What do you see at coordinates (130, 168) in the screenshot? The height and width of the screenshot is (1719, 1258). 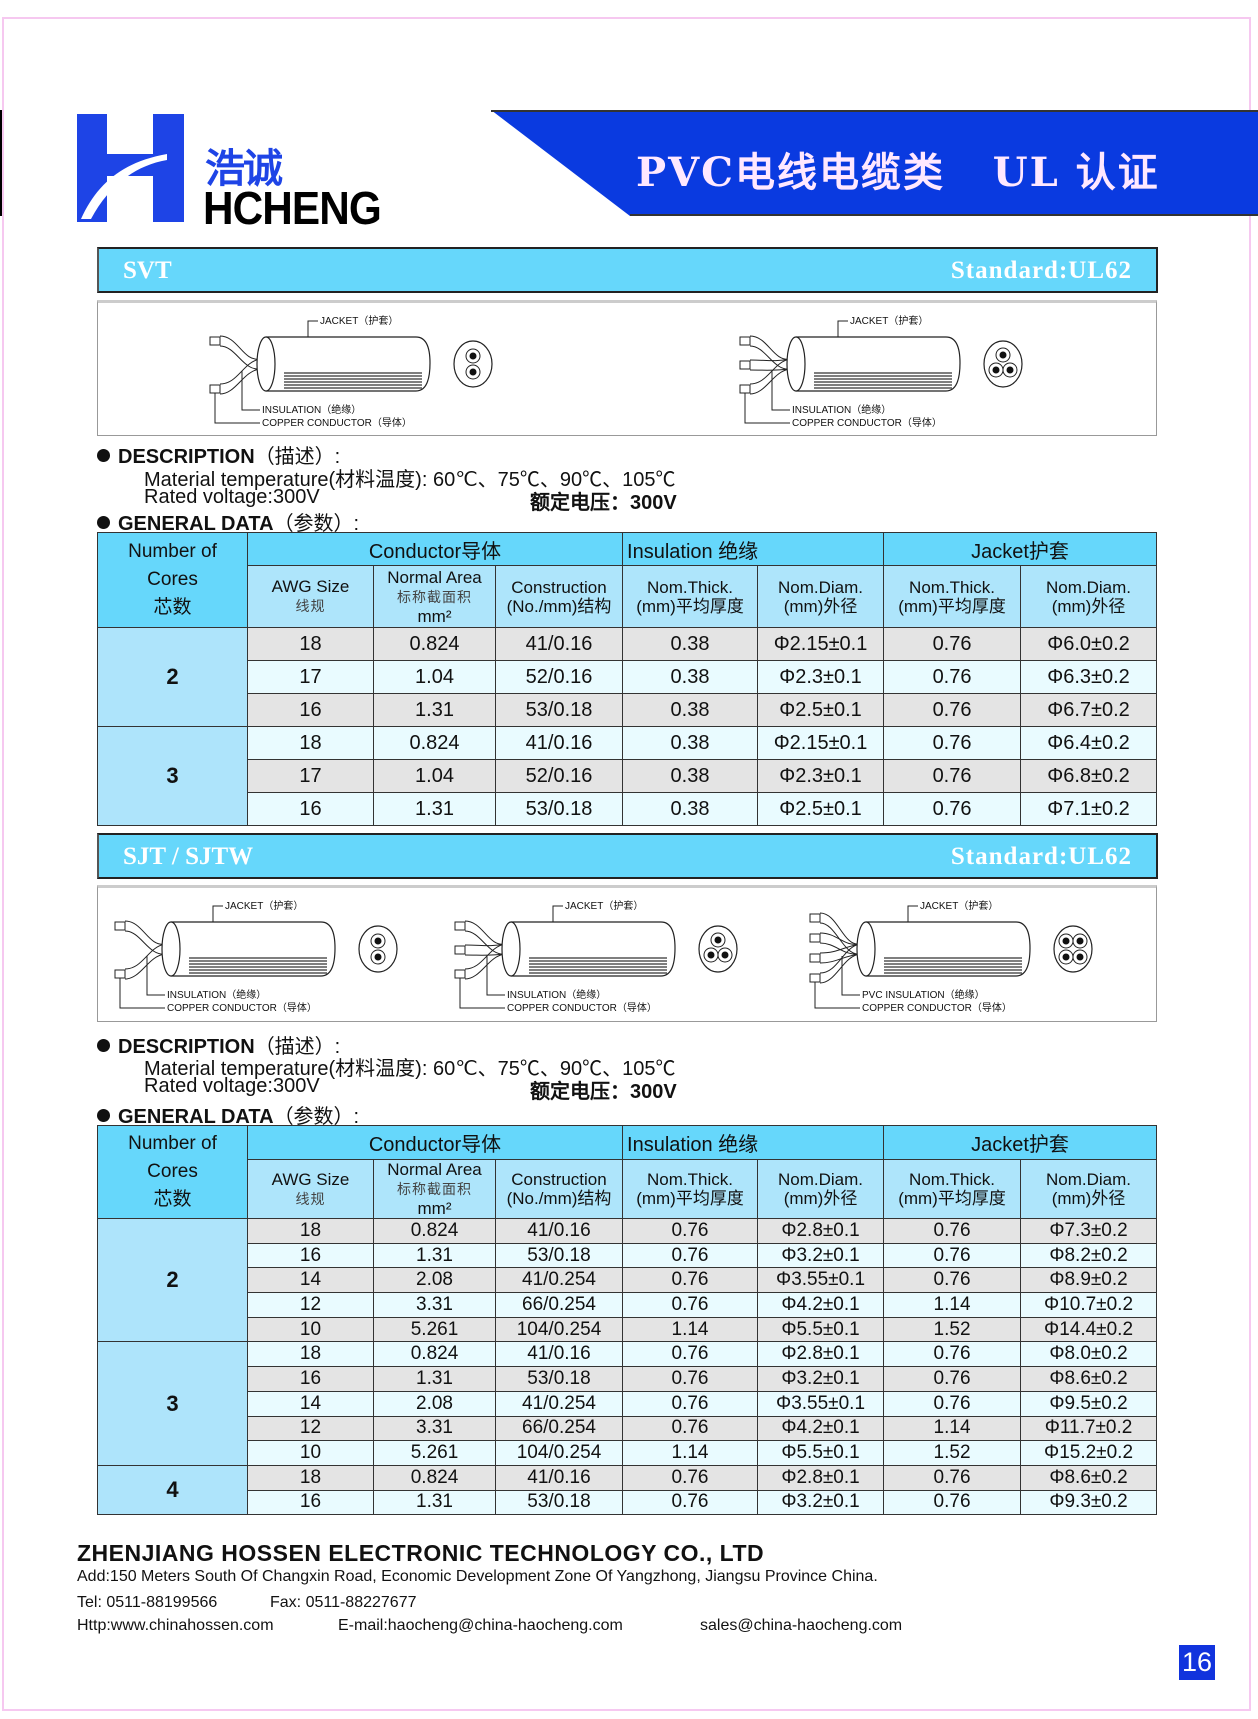 I see `logo-h-icon` at bounding box center [130, 168].